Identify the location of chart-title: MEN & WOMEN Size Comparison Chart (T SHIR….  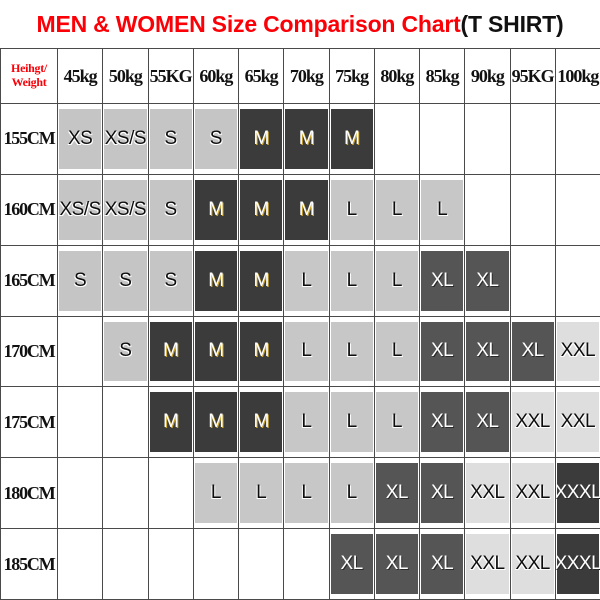
(300, 24).